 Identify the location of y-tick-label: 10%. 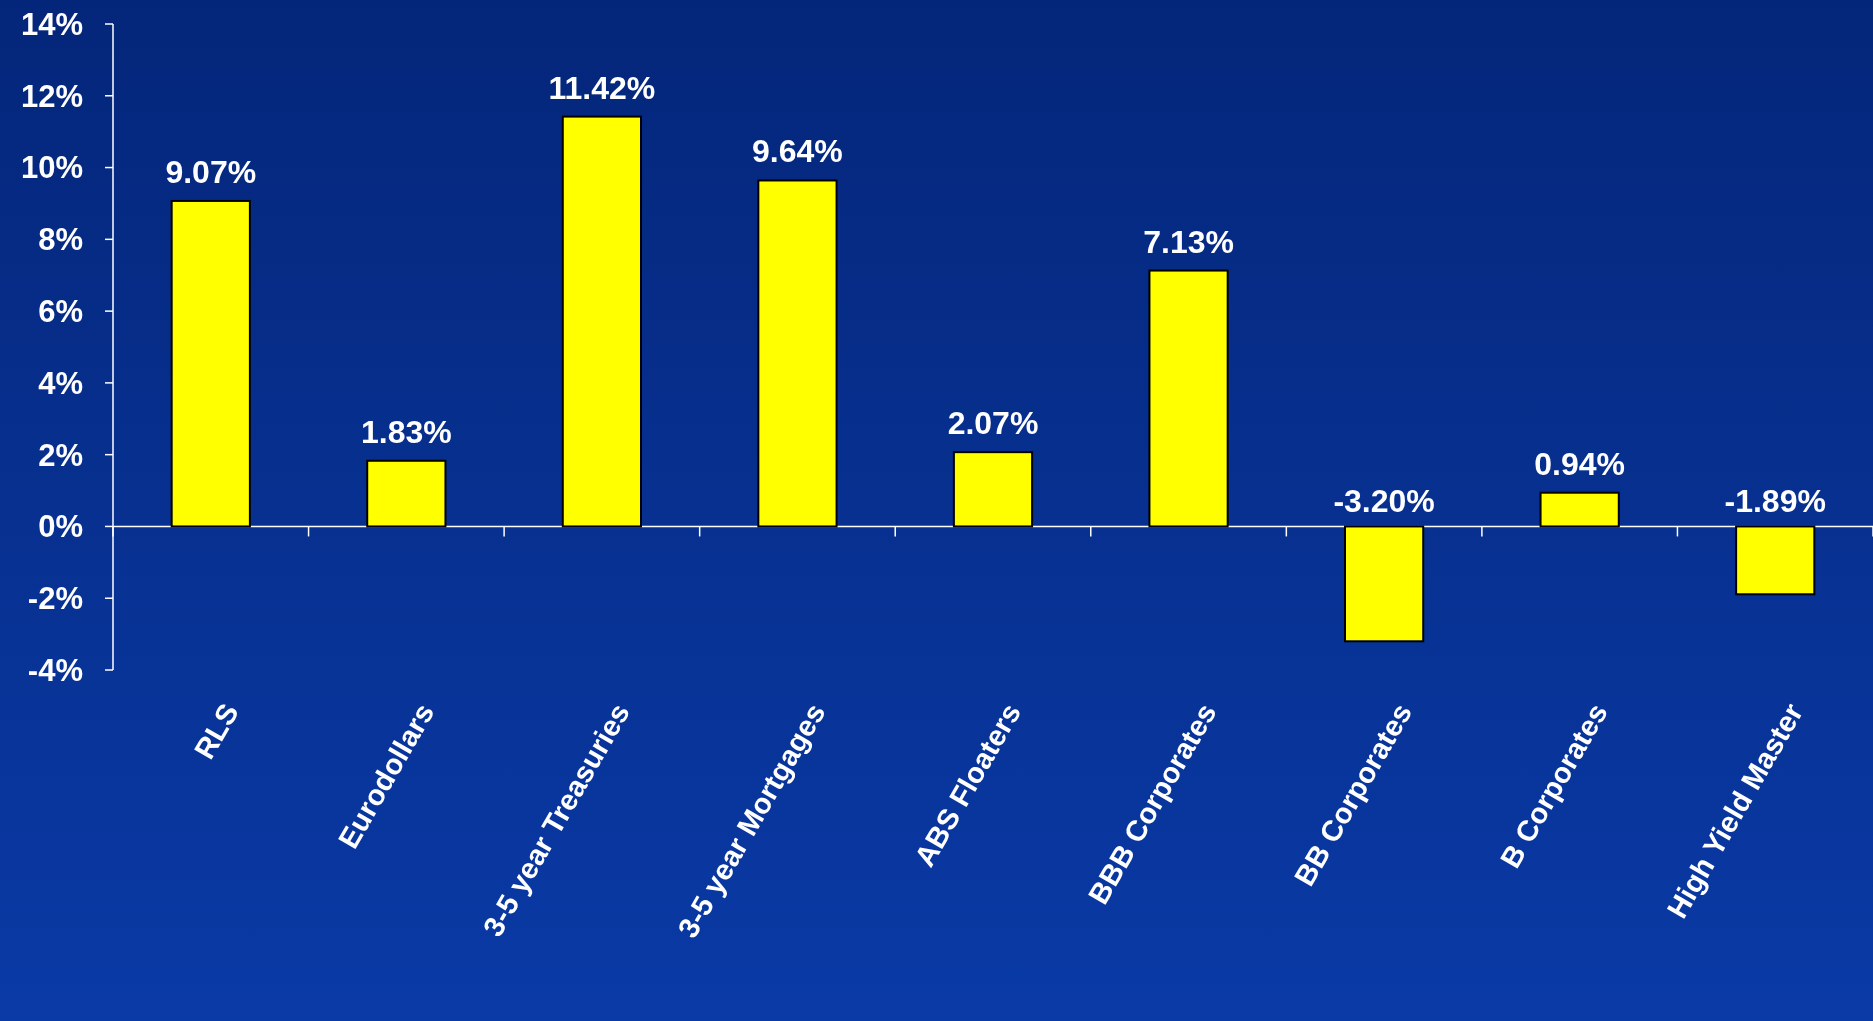
(51, 168).